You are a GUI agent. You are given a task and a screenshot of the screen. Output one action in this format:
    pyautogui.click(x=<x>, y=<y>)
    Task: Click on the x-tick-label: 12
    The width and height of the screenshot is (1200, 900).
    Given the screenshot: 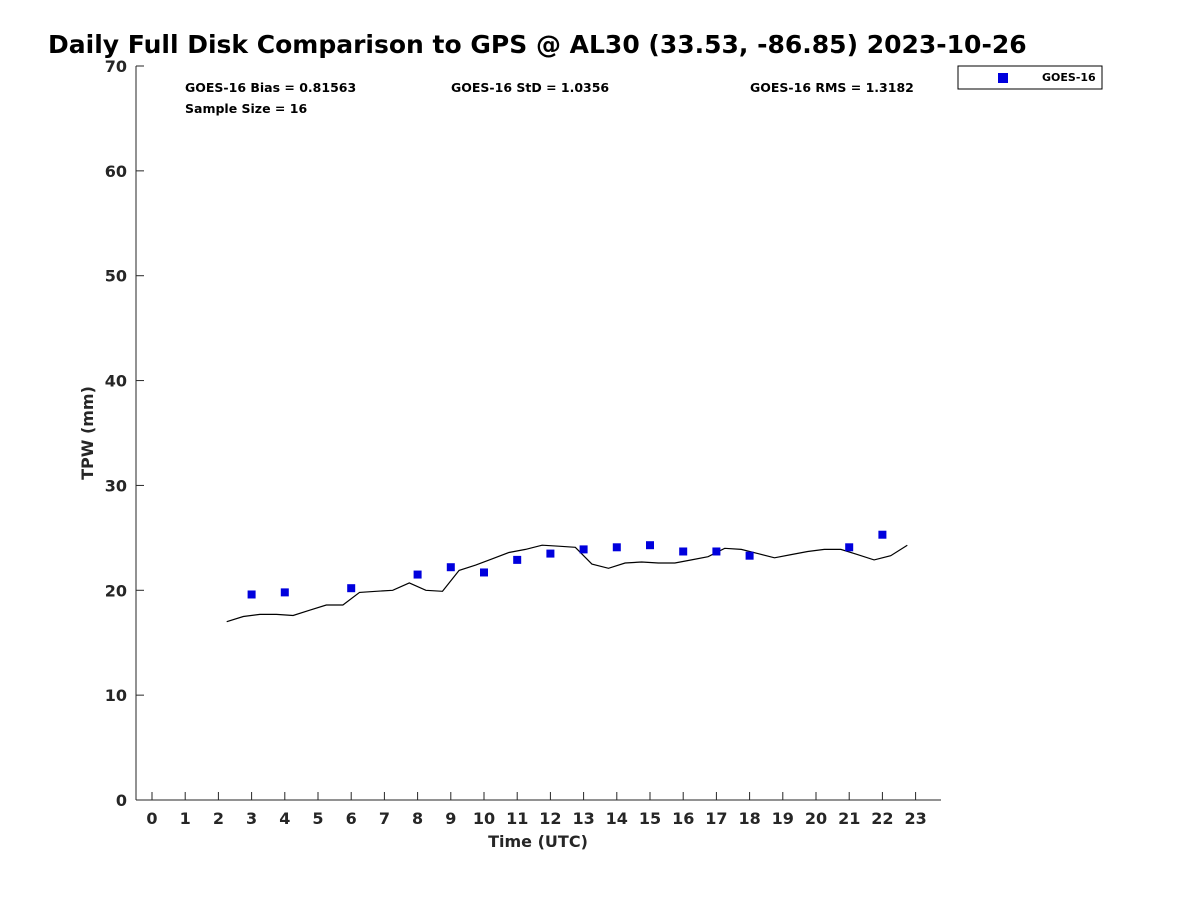 What is the action you would take?
    pyautogui.click(x=550, y=818)
    